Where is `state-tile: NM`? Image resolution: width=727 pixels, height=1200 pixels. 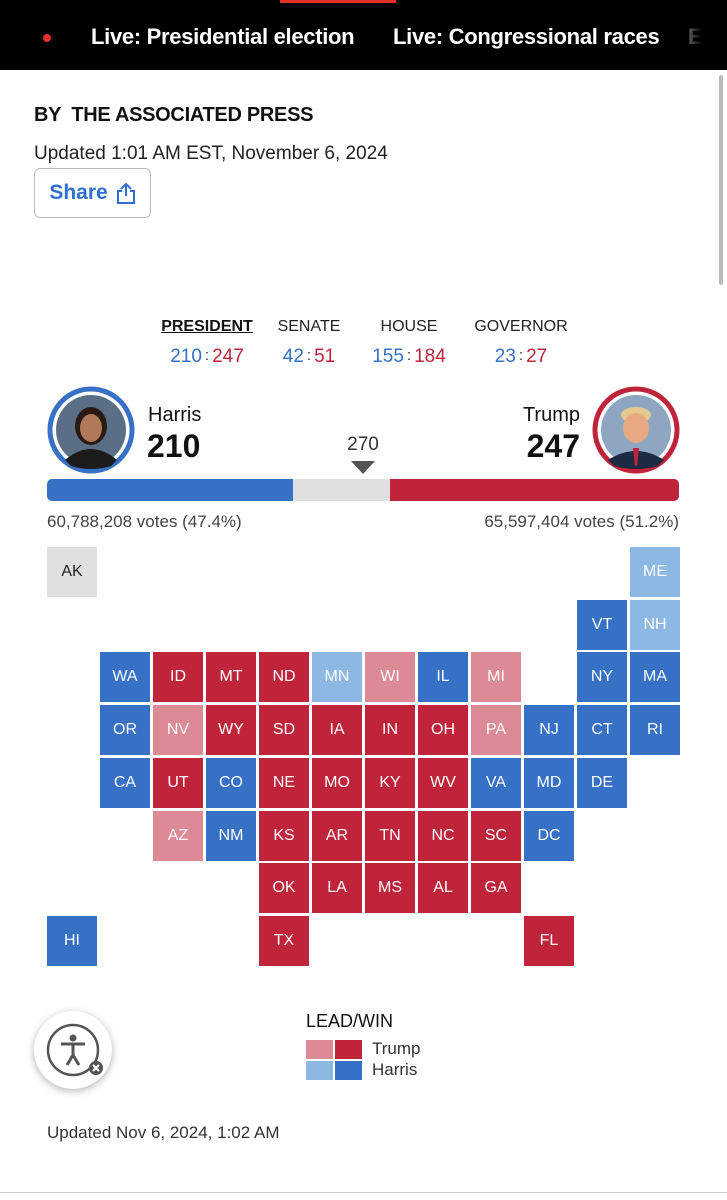 state-tile: NM is located at coordinates (231, 835).